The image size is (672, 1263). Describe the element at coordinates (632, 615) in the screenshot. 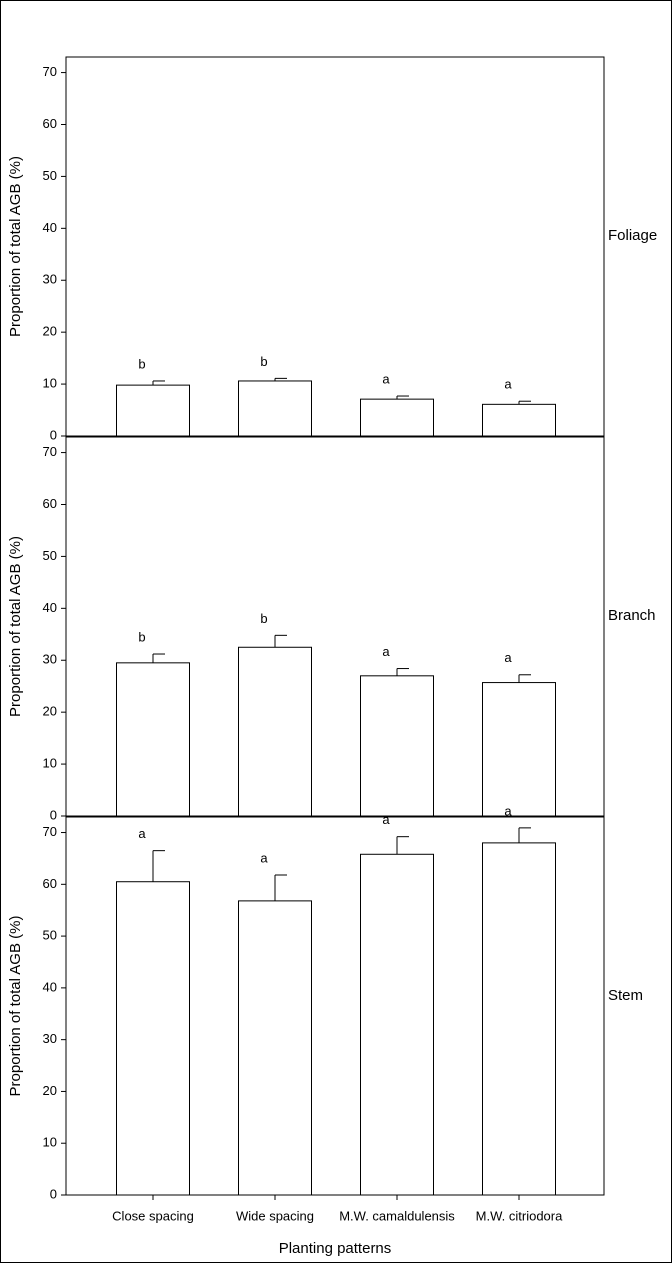

I see `panel-label: Branch` at that location.